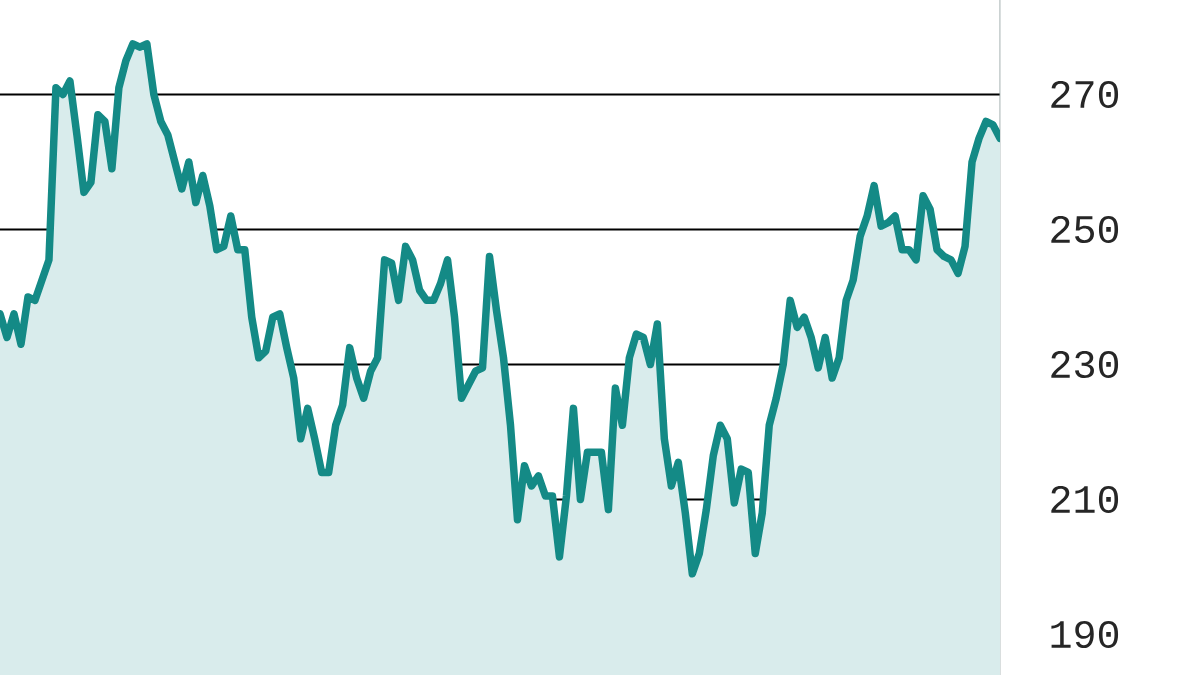  What do you see at coordinates (1085, 364) in the screenshot?
I see `y-tick-label: 230` at bounding box center [1085, 364].